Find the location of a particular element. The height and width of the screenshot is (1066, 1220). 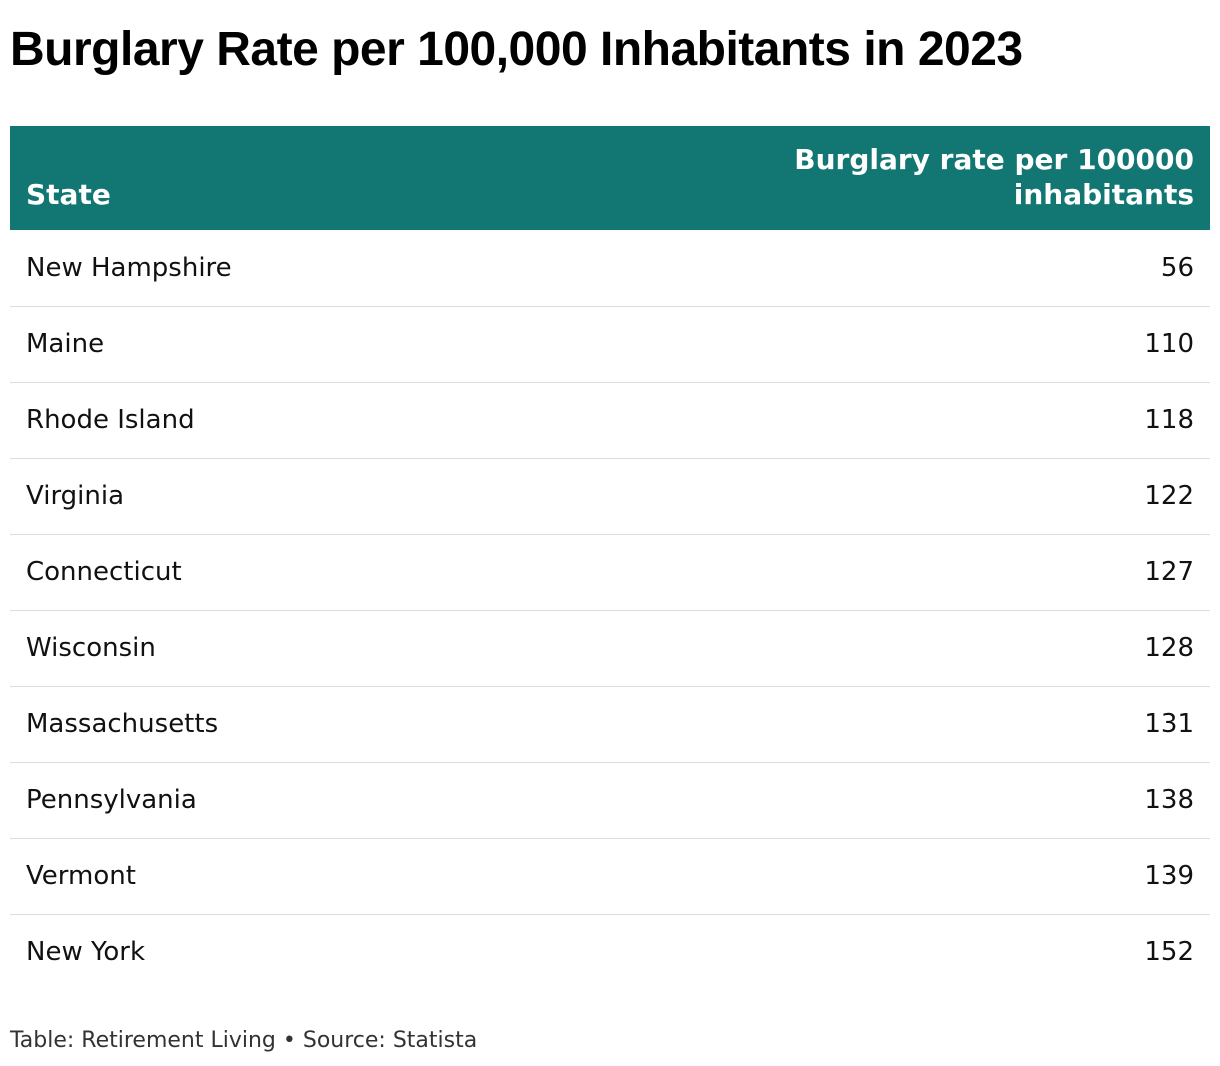

table-row: New Hampshire 56 is located at coordinates (610, 268).